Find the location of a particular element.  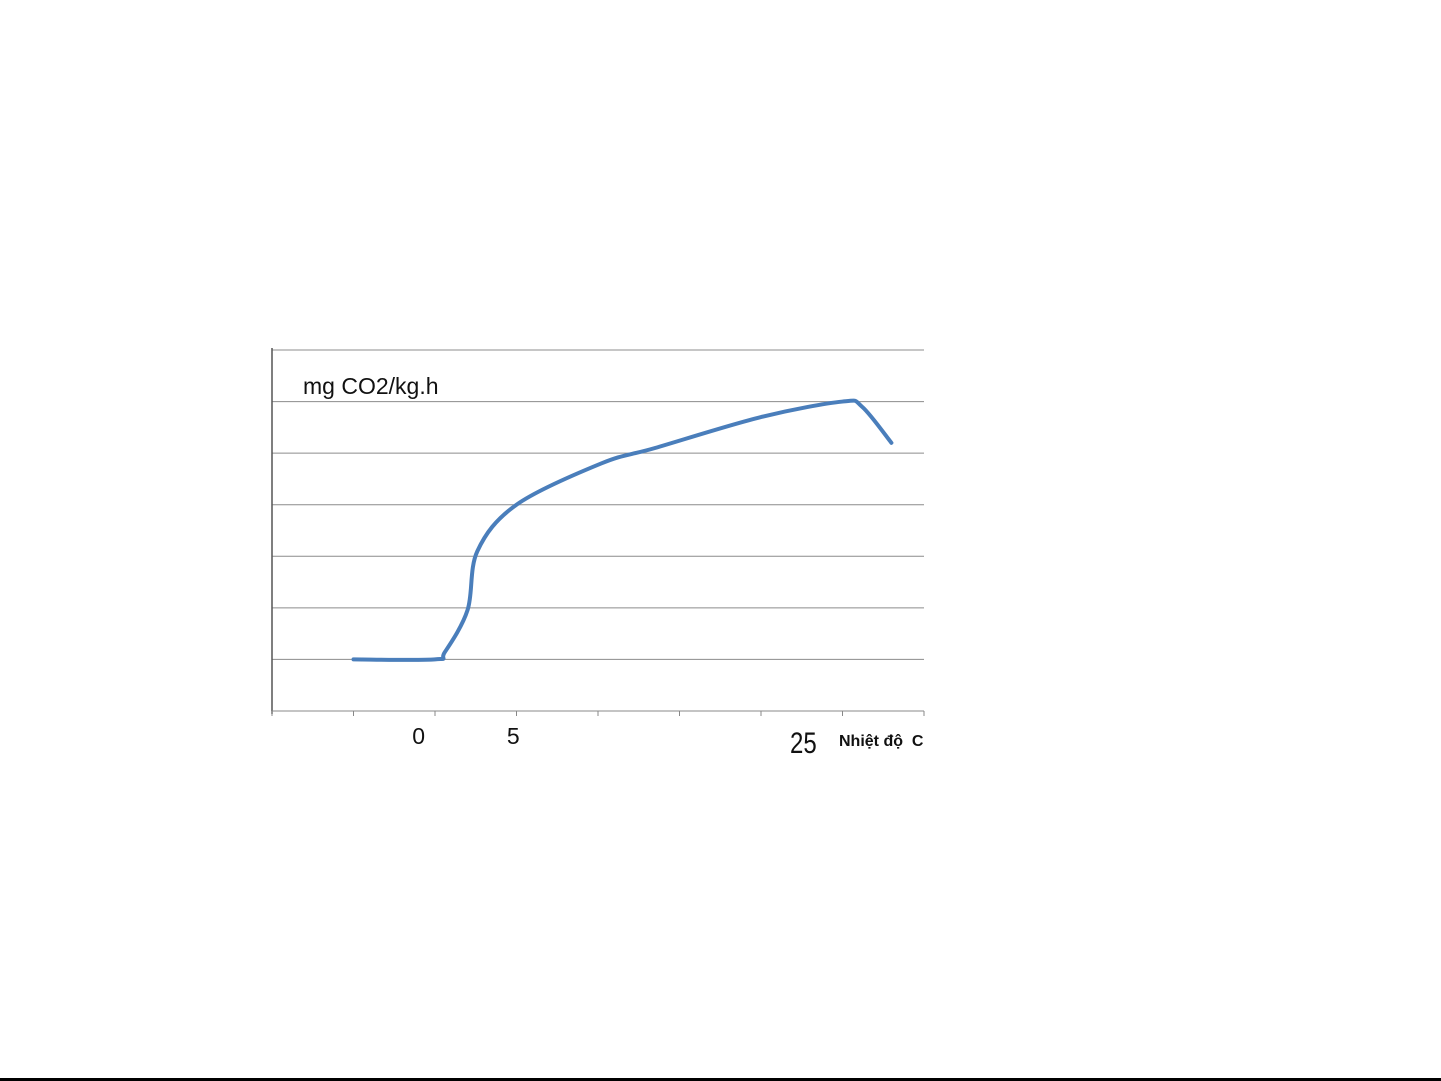

x-tick-labels: 0 5 25 is located at coordinates (614, 741).